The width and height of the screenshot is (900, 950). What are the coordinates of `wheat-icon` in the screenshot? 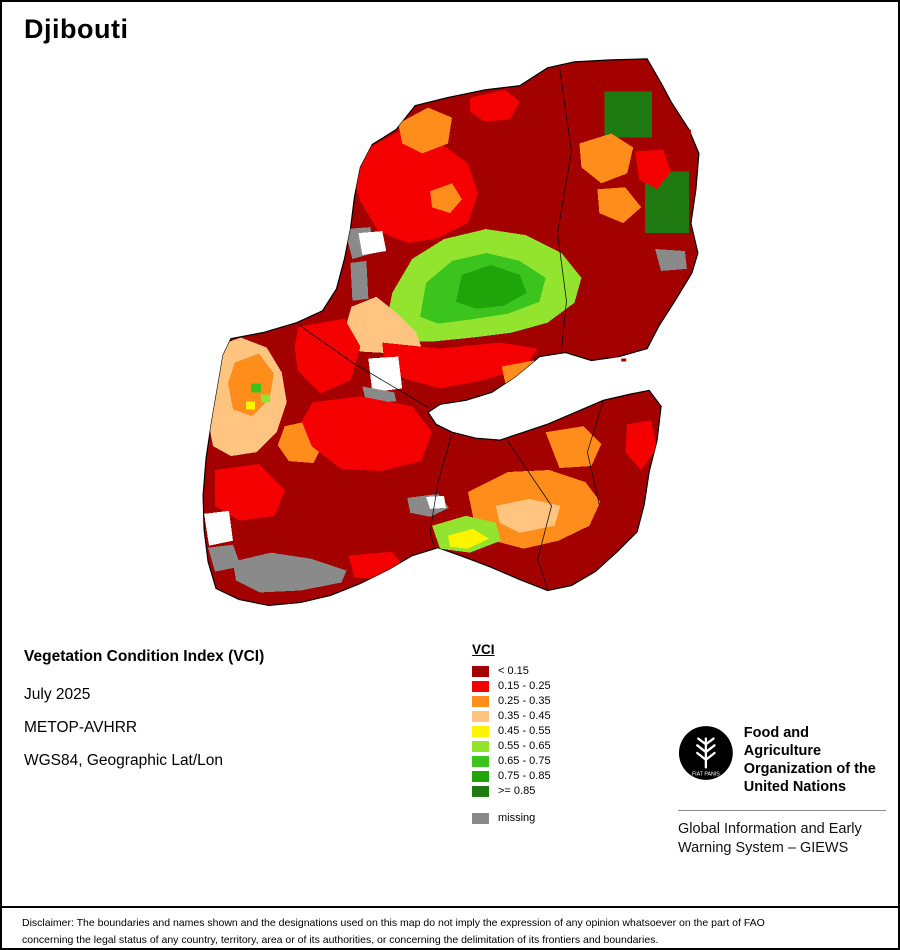 It's located at (706, 753).